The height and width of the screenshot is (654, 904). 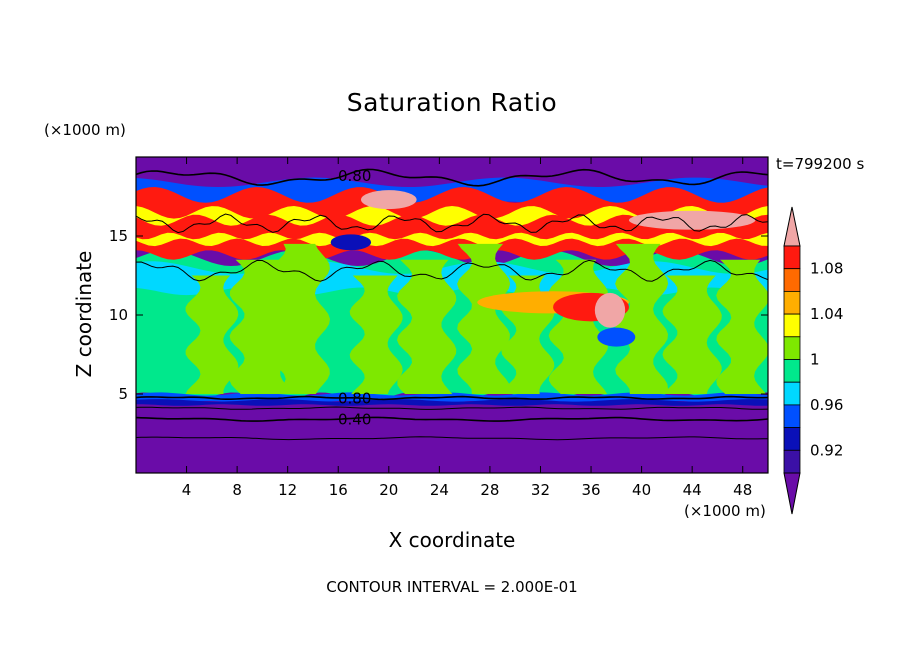 I want to click on x-tick-label-36: 36, so click(x=590, y=490).